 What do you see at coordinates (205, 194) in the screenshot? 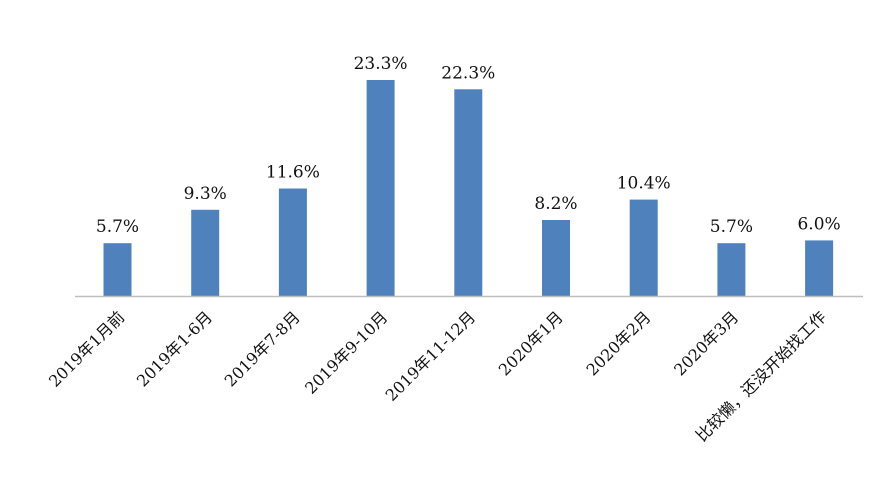
I see `value-label-1: 9.3%` at bounding box center [205, 194].